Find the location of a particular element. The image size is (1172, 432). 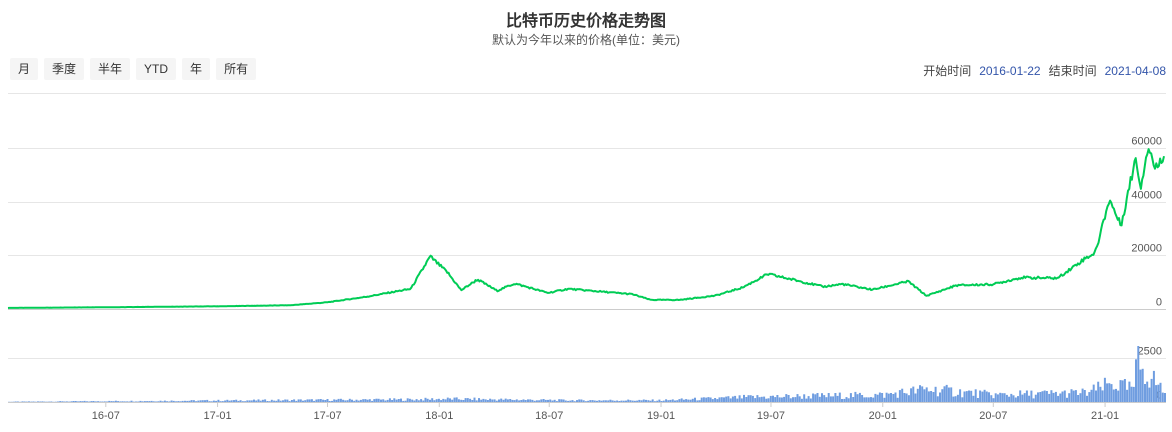

range-button-ytd: YTD is located at coordinates (156, 69).